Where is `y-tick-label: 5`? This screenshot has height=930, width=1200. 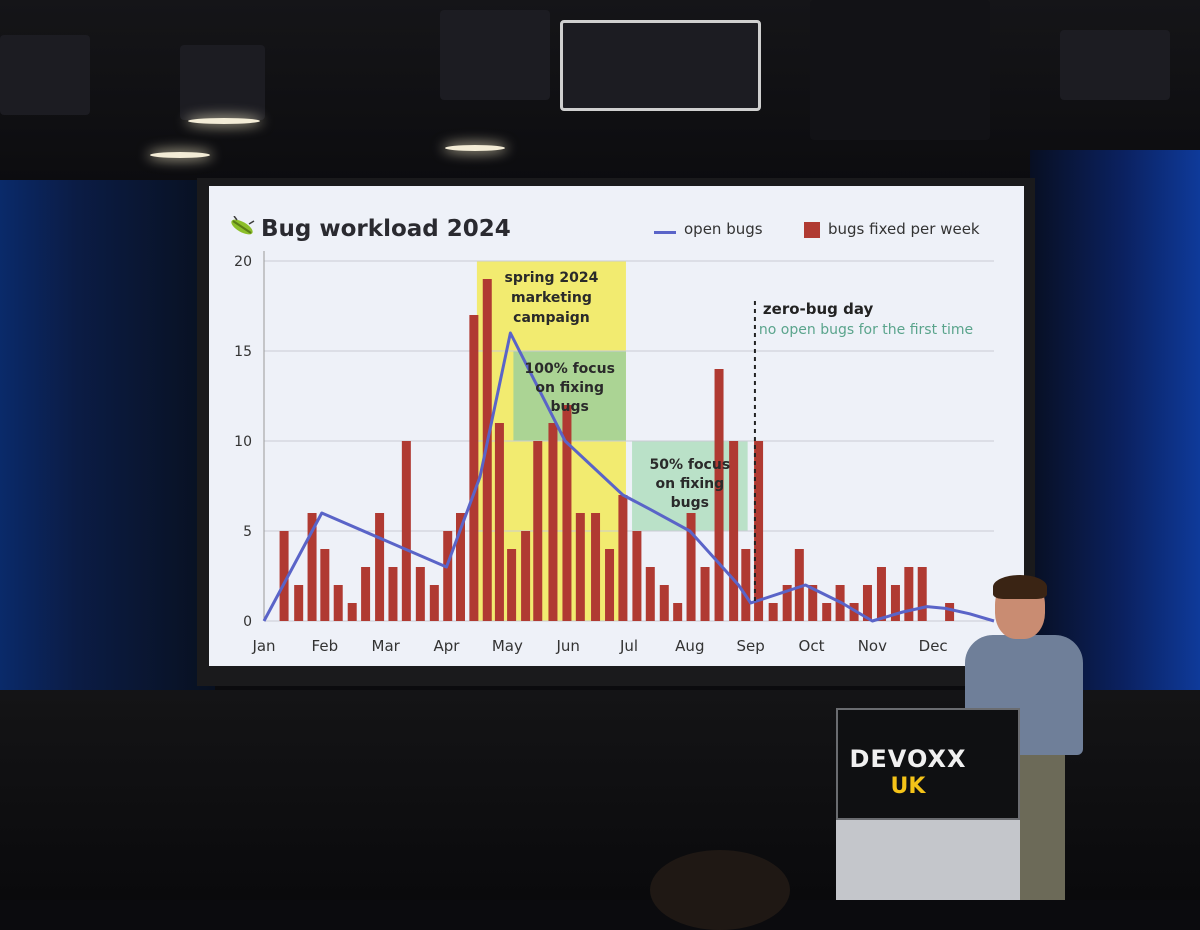 y-tick-label: 5 is located at coordinates (247, 532).